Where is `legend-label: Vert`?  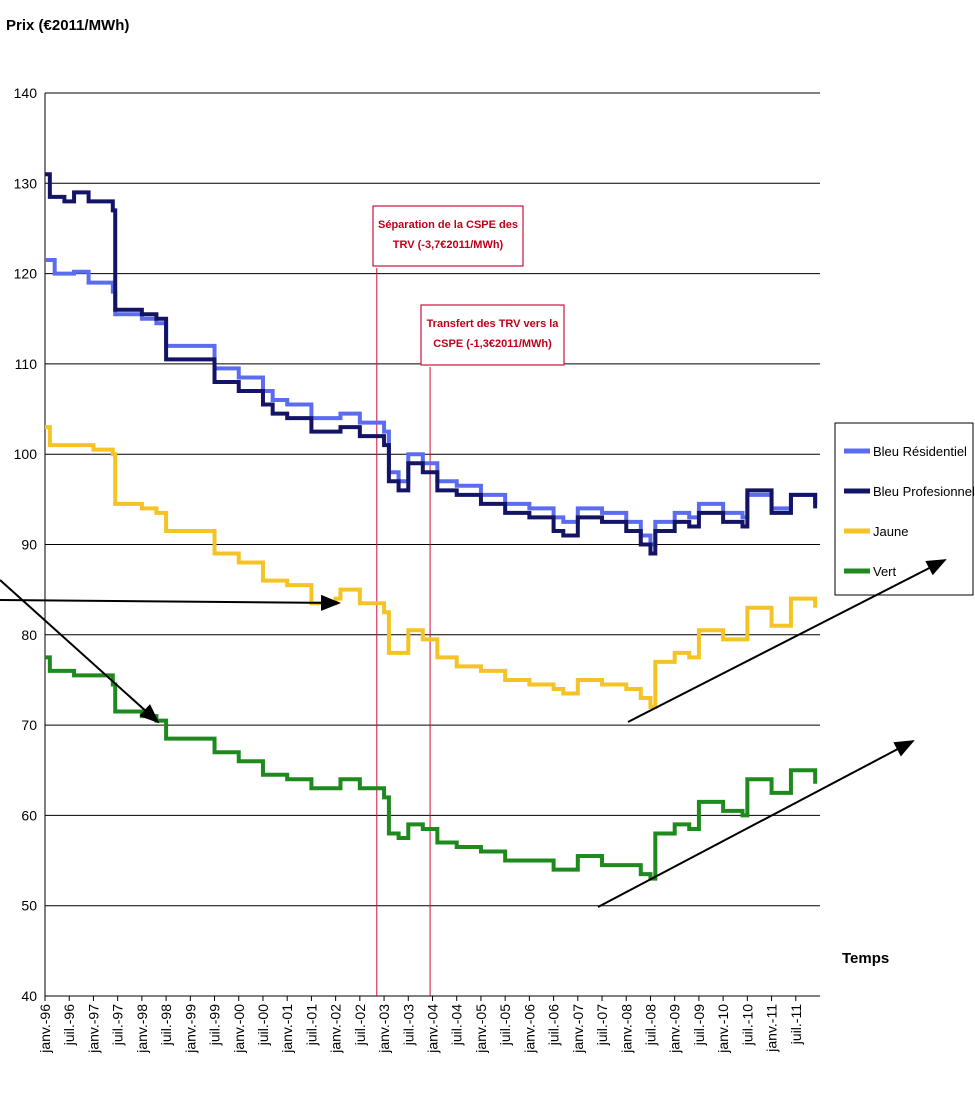 legend-label: Vert is located at coordinates (885, 571).